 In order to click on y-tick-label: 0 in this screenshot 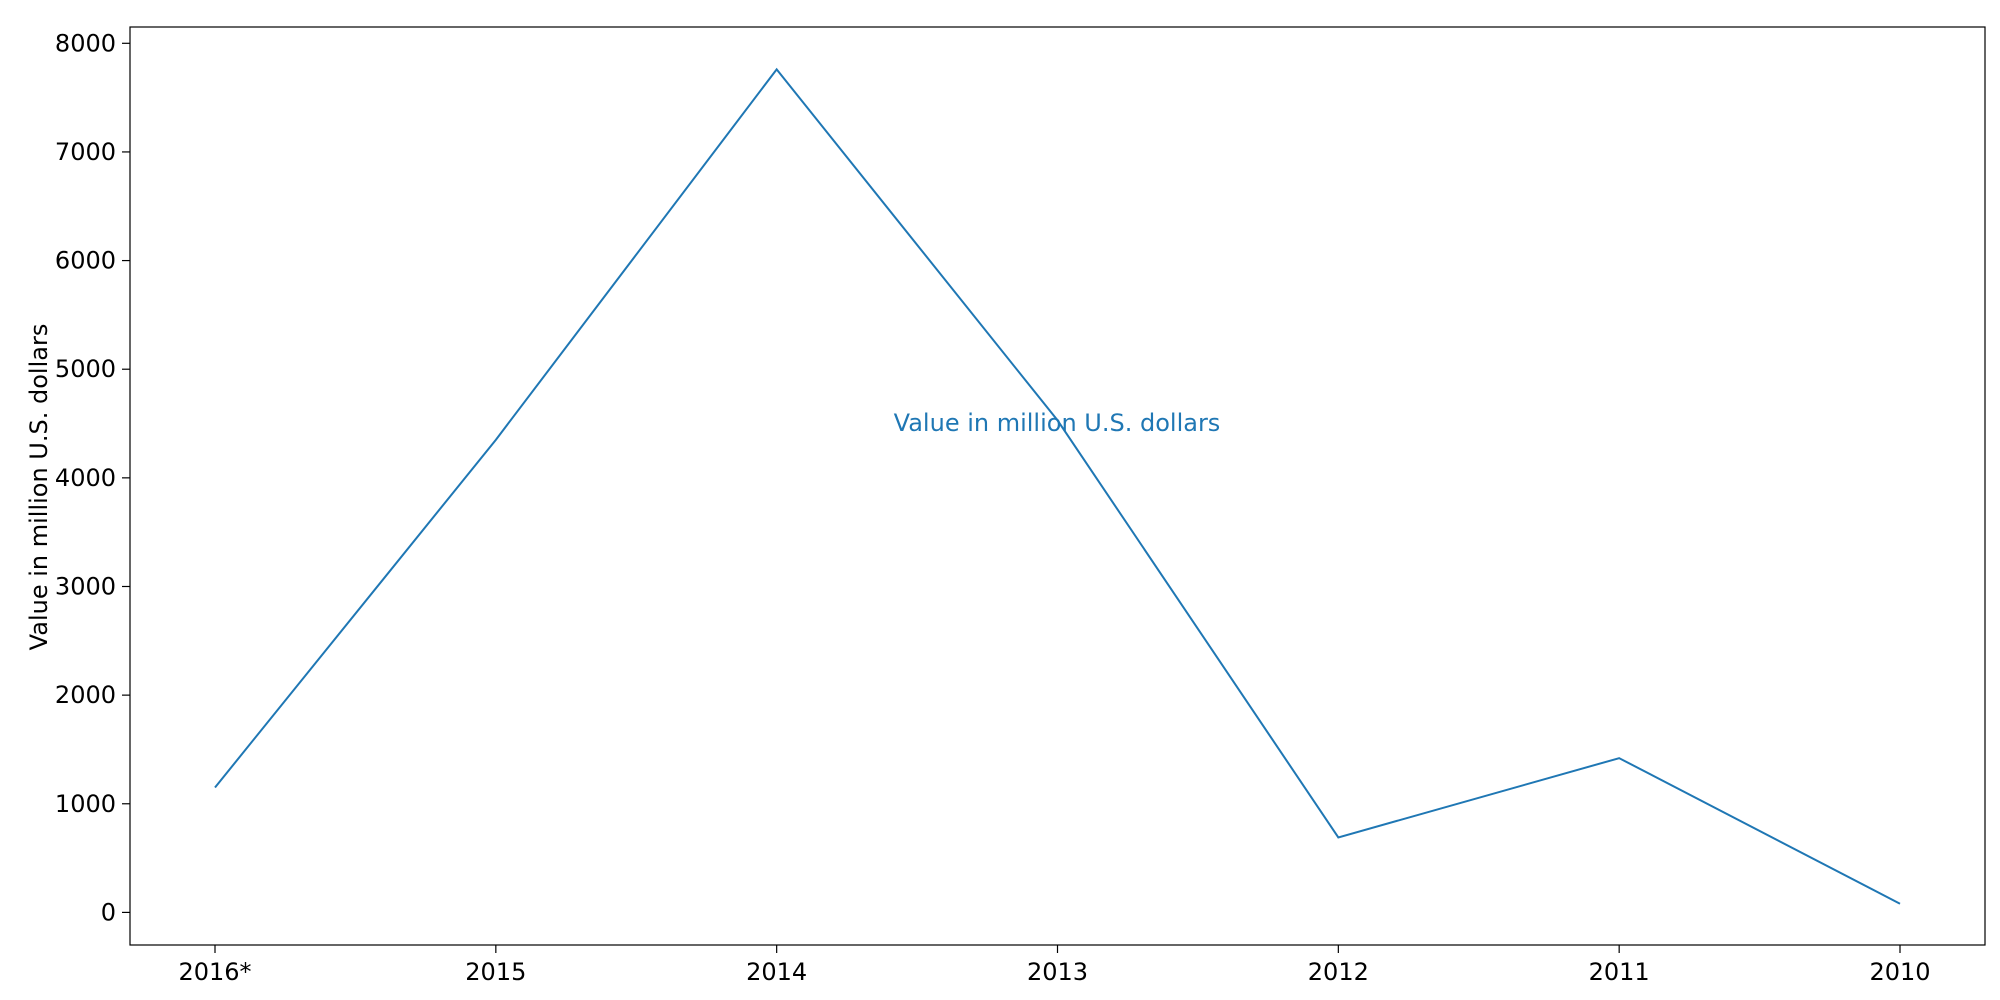, I will do `click(108, 912)`.